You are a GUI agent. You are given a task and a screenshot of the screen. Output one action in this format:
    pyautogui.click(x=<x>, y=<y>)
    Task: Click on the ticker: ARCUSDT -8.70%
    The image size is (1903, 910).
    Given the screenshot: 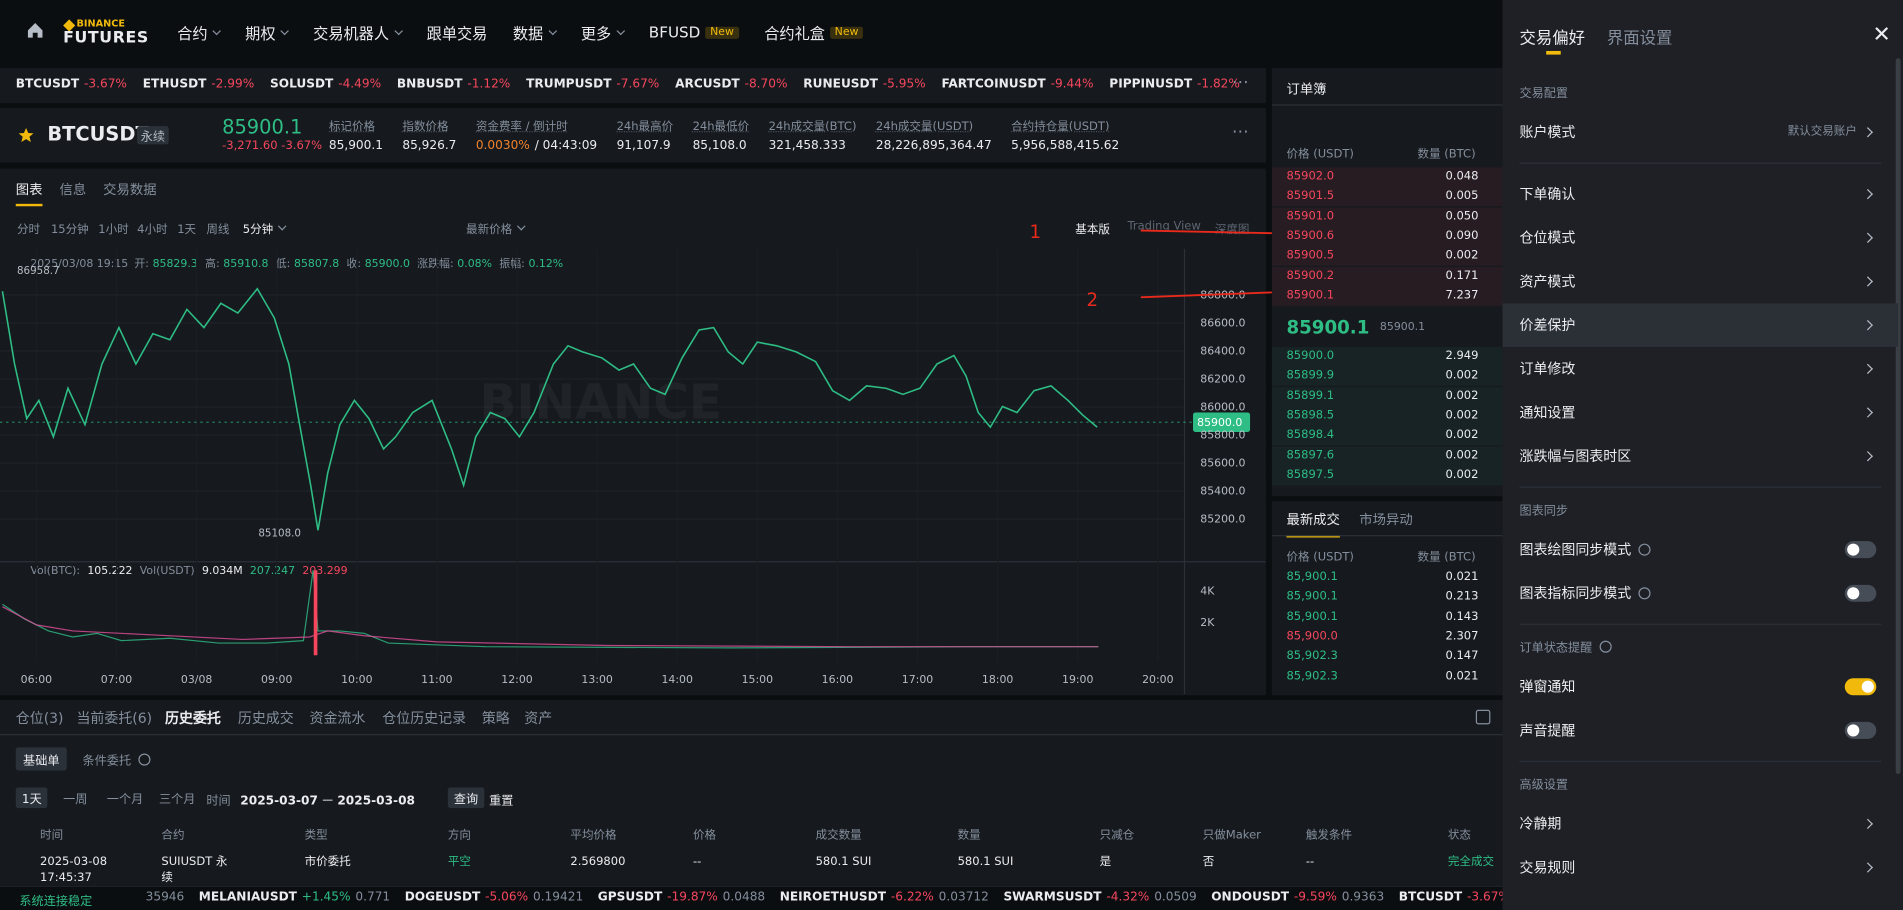 What is the action you would take?
    pyautogui.click(x=731, y=84)
    